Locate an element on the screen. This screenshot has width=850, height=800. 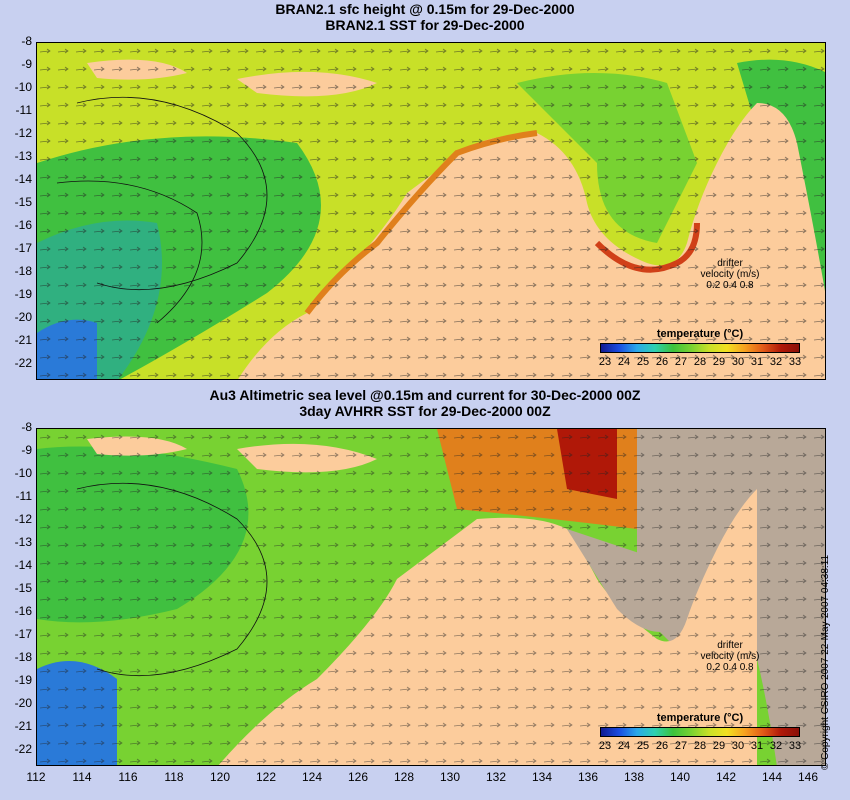
bottom-lat-tick: -9 is located at coordinates (26, 450).